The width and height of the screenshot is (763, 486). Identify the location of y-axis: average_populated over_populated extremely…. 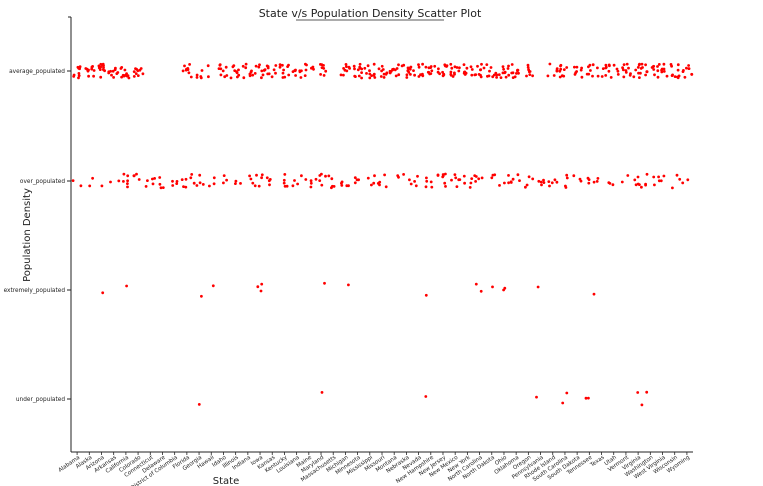
(38, 234).